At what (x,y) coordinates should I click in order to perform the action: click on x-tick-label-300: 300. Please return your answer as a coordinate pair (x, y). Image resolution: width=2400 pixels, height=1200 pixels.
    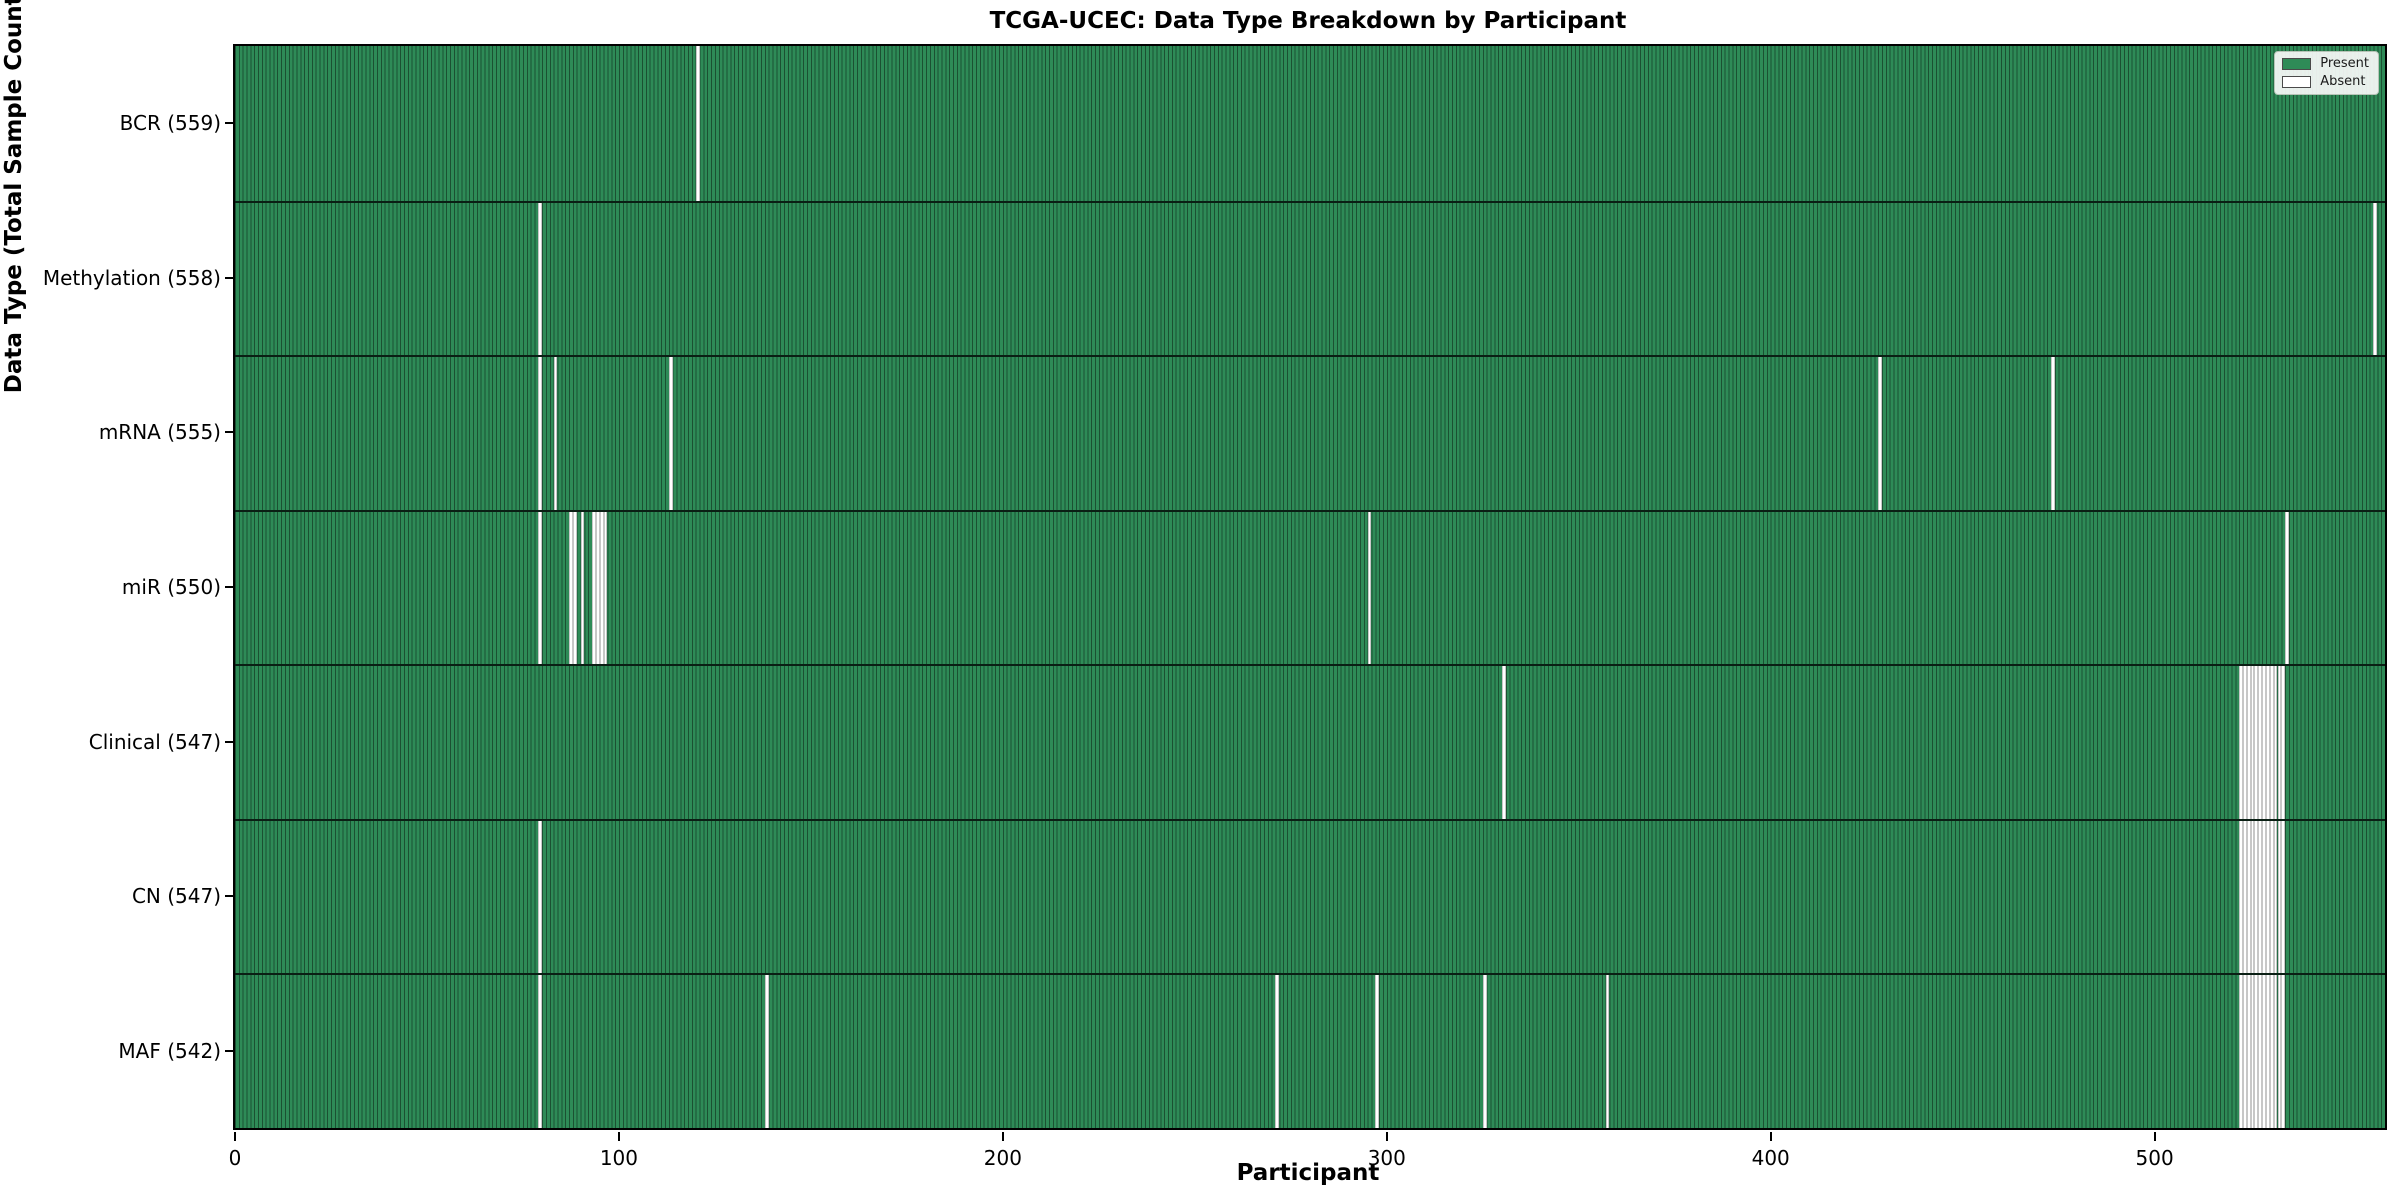
    Looking at the image, I should click on (1386, 1158).